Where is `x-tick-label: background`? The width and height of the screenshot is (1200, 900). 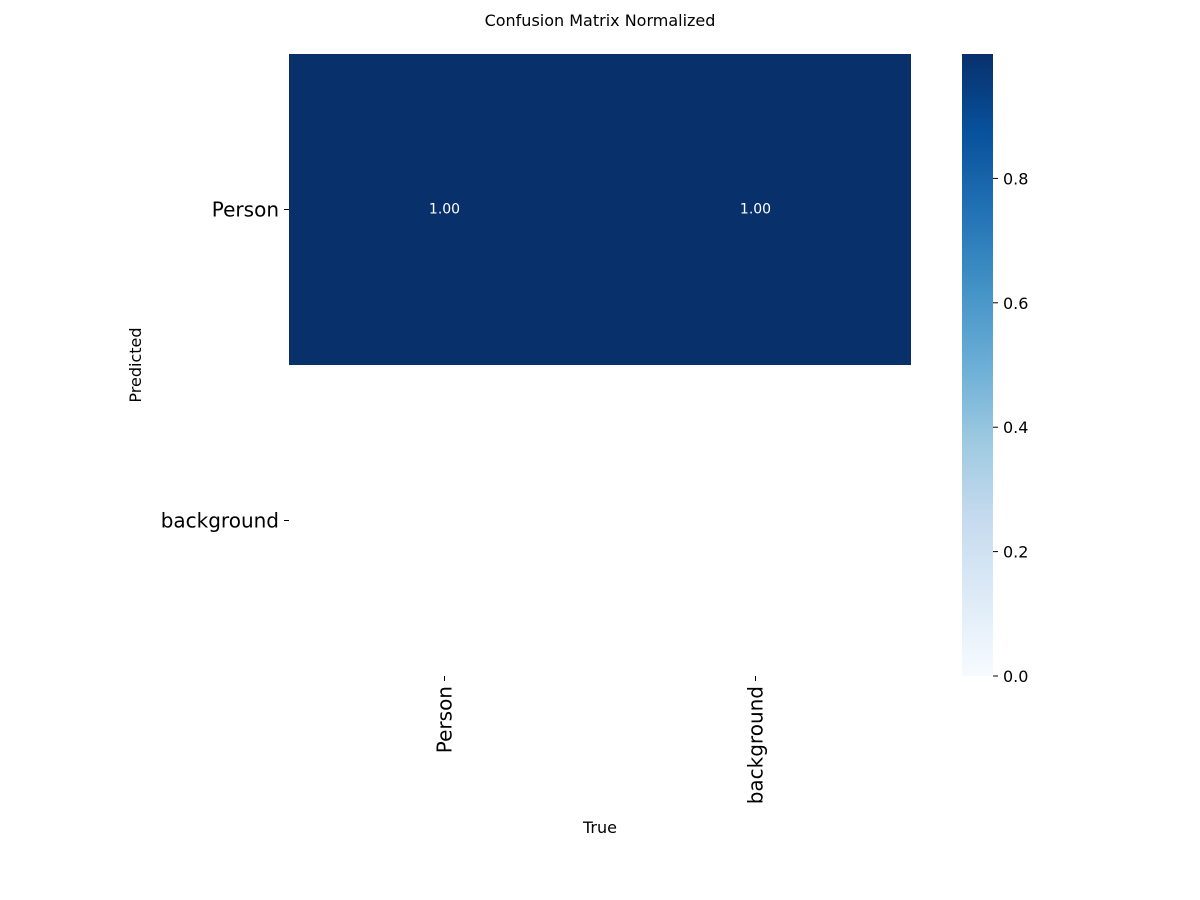
x-tick-label: background is located at coordinates (756, 745).